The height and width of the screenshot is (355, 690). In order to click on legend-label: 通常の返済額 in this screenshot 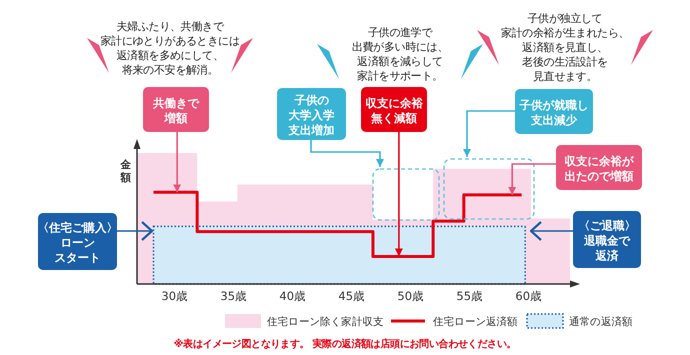, I will do `click(601, 321)`.